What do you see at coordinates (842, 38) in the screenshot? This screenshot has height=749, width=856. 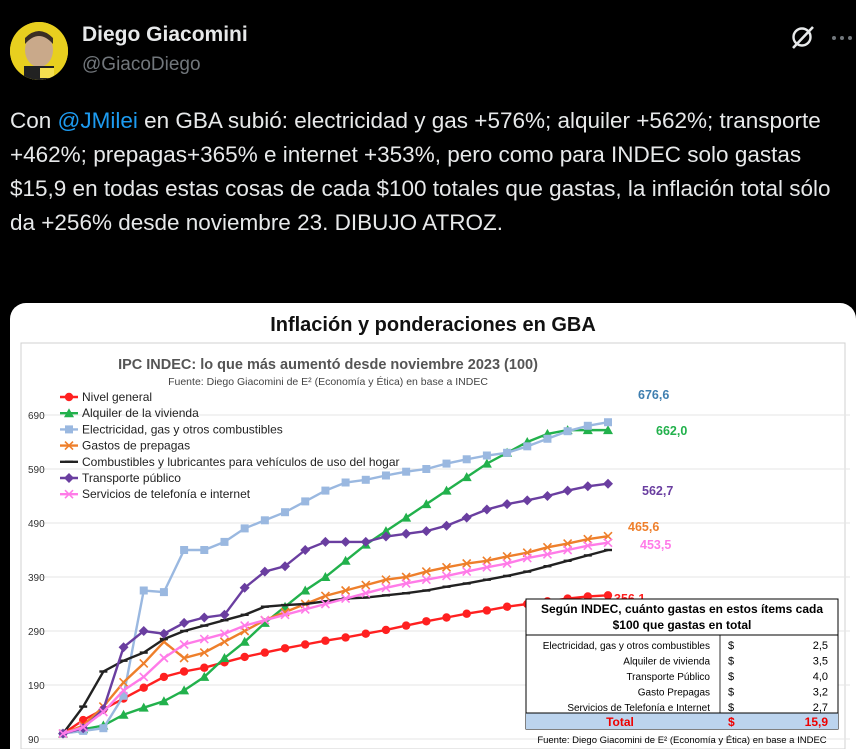 I see `more-icon` at bounding box center [842, 38].